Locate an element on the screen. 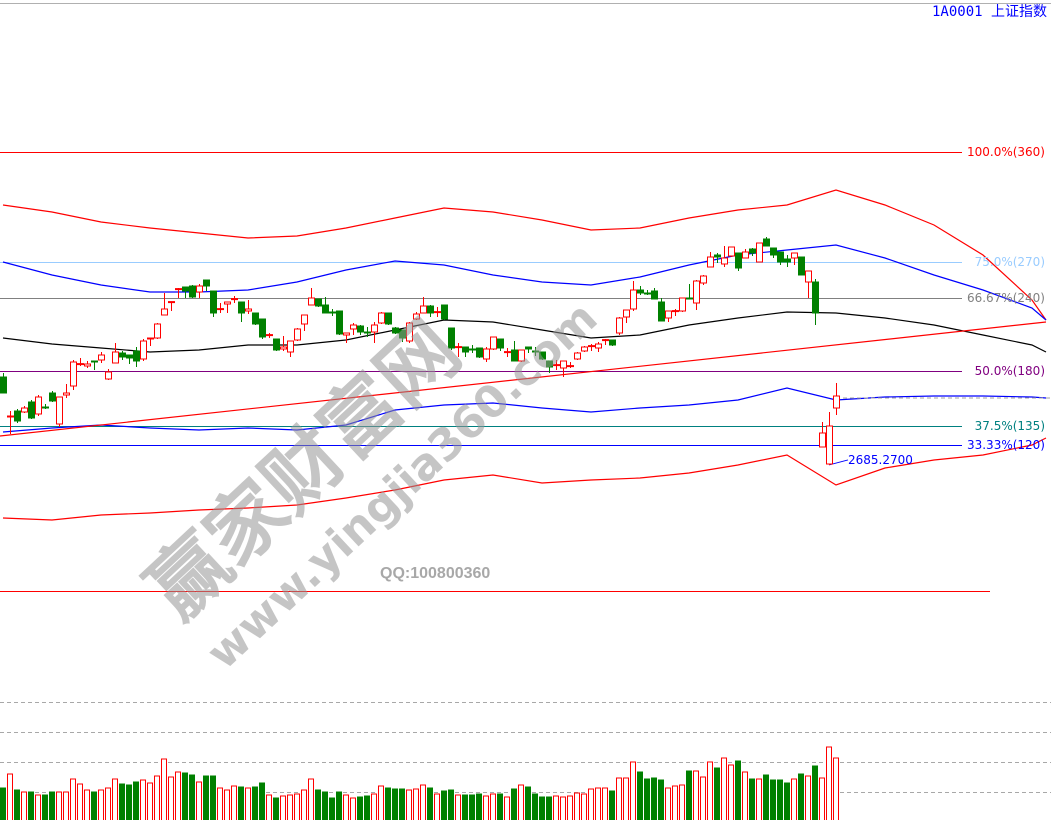  lower-envelope-line is located at coordinates (524, 479).